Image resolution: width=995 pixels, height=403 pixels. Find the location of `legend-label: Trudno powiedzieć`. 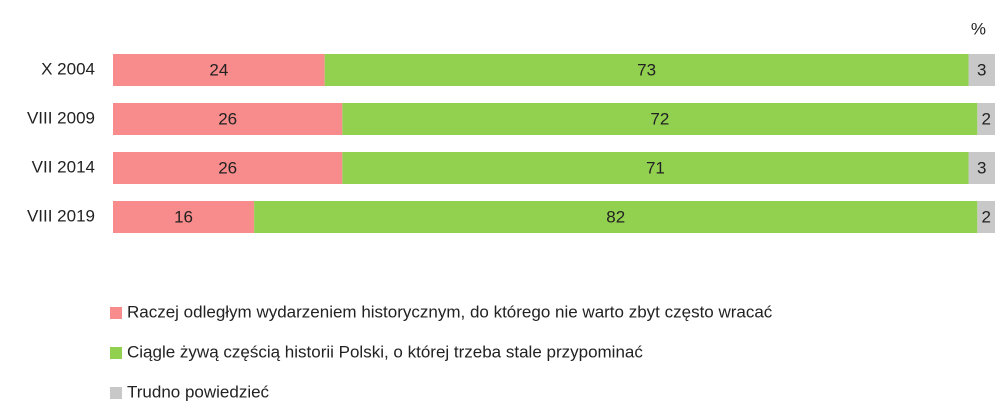

legend-label: Trudno powiedzieć is located at coordinates (198, 391).